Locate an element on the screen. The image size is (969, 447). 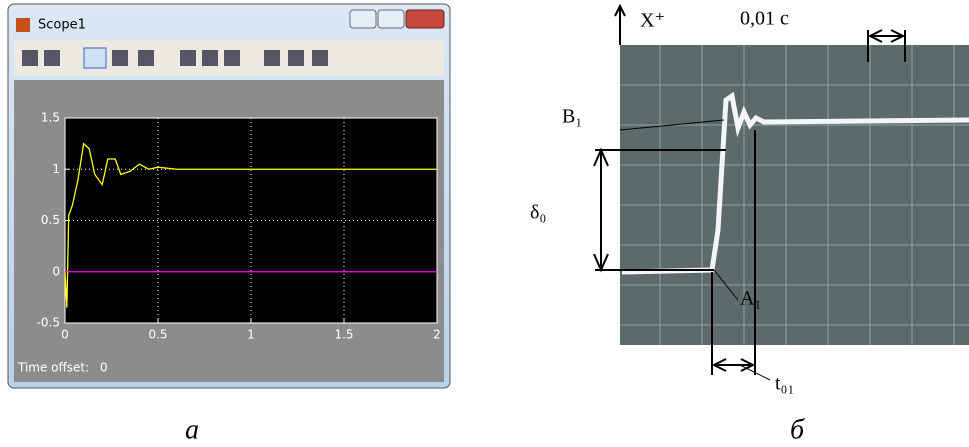
window-title: Scope1 is located at coordinates (62, 25).